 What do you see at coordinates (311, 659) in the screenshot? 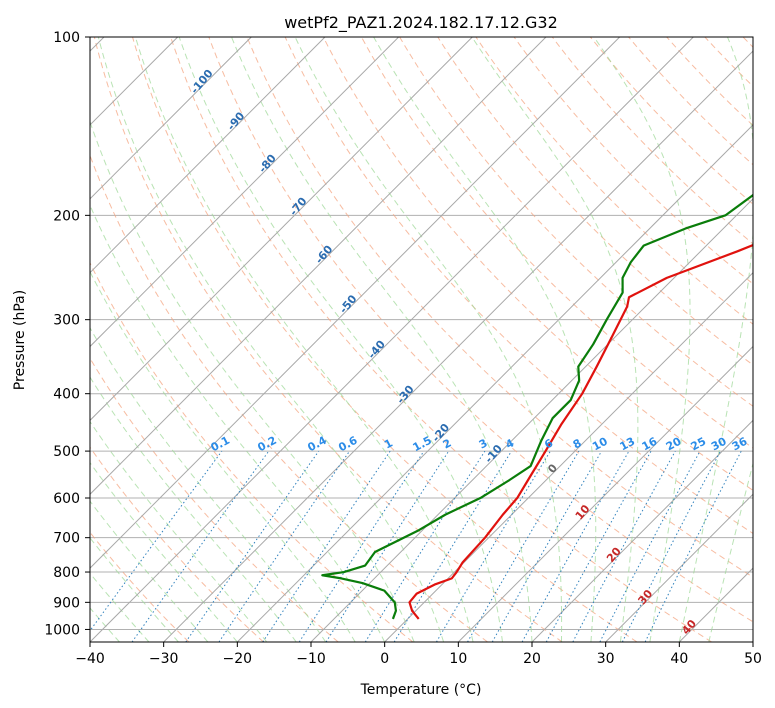
I see `x-tick-label: −10` at bounding box center [311, 659].